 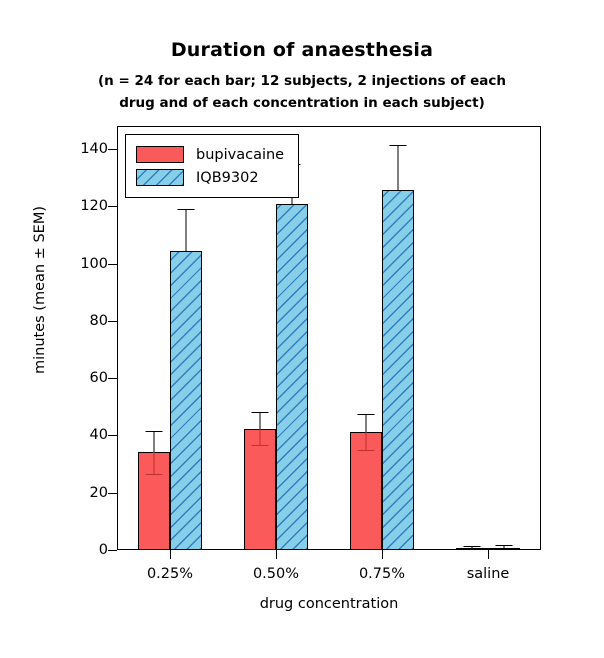 What do you see at coordinates (94, 206) in the screenshot?
I see `y-tick-label-120: 120` at bounding box center [94, 206].